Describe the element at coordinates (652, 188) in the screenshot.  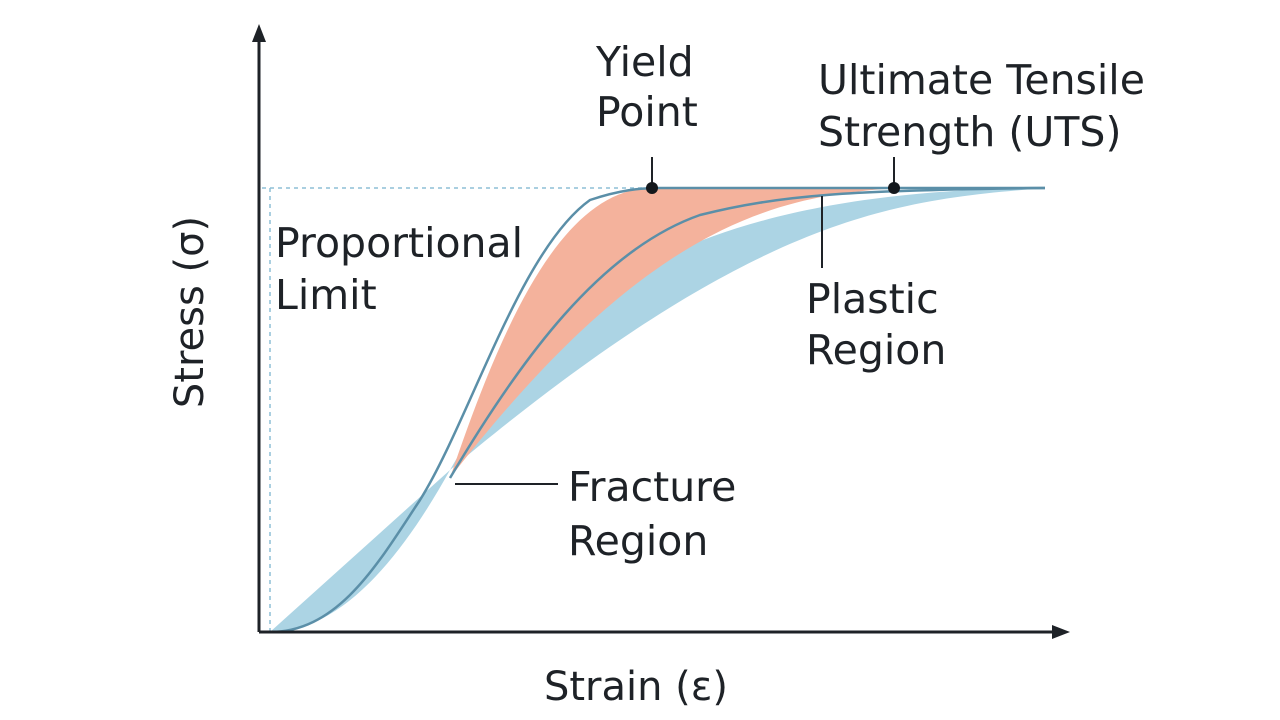
I see `yield-point-marker` at that location.